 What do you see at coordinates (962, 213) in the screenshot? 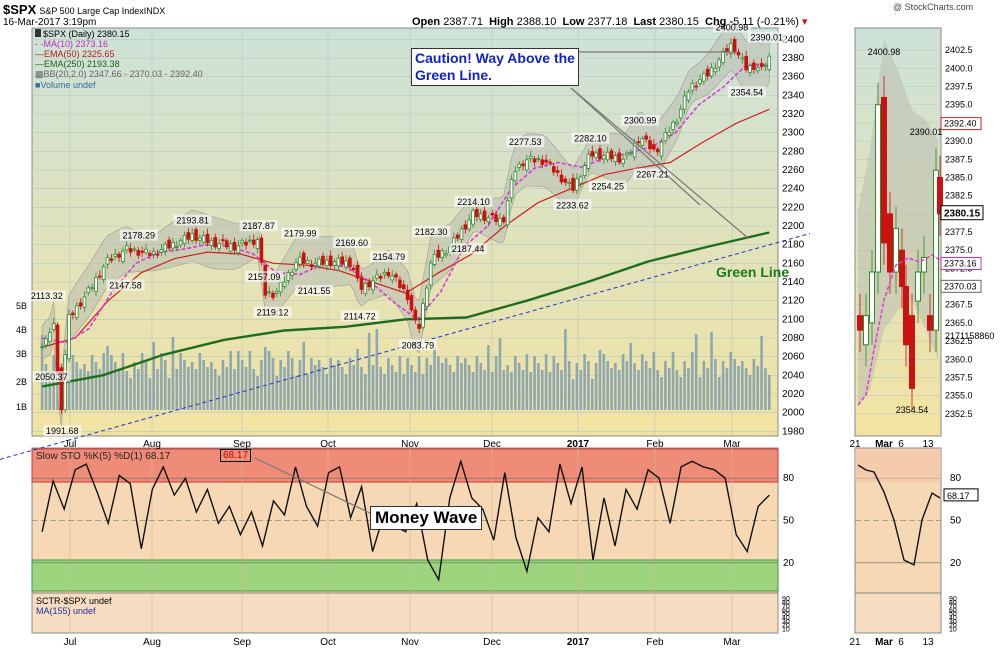
I see `zoom-last-tag-bg` at bounding box center [962, 213].